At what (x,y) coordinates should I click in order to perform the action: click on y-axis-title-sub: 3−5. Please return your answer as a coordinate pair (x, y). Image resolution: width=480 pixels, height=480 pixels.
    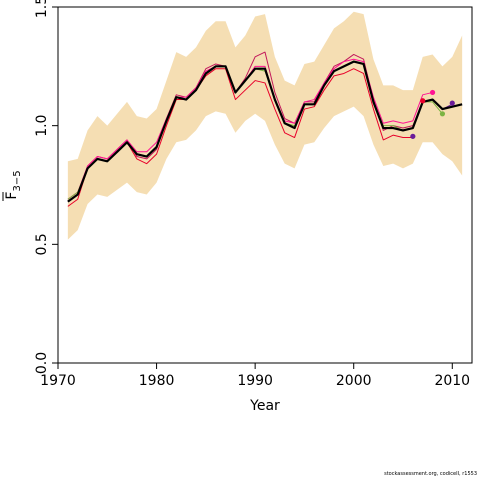
    Looking at the image, I should click on (17, 180).